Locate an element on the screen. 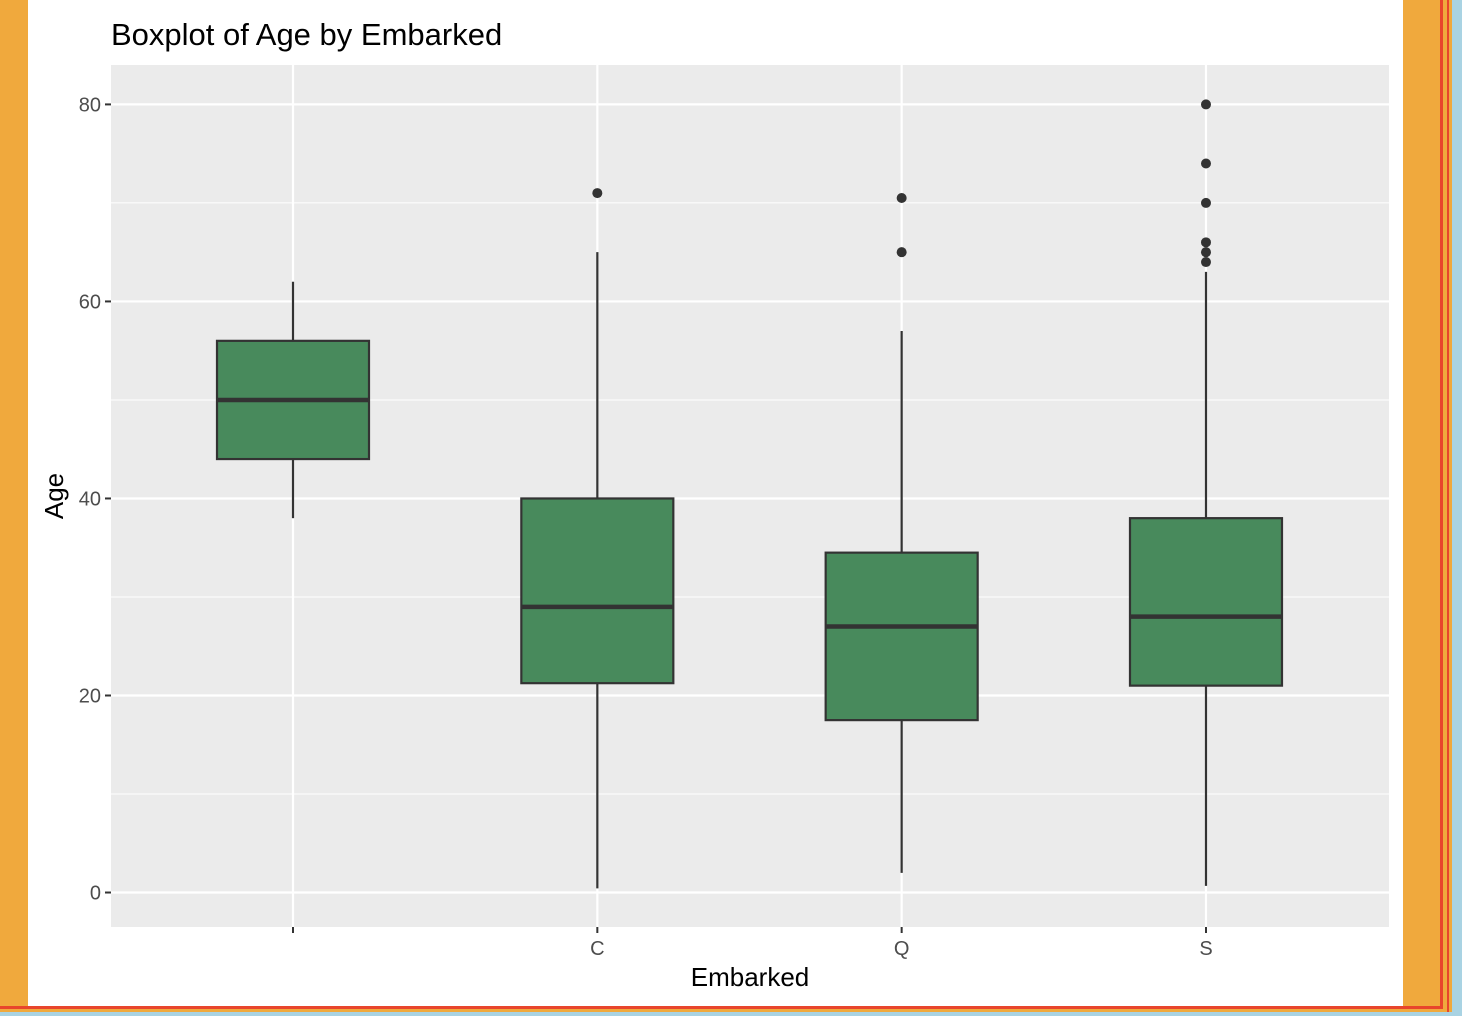  chart-title: Boxplot of Age by Embarked is located at coordinates (306, 34).